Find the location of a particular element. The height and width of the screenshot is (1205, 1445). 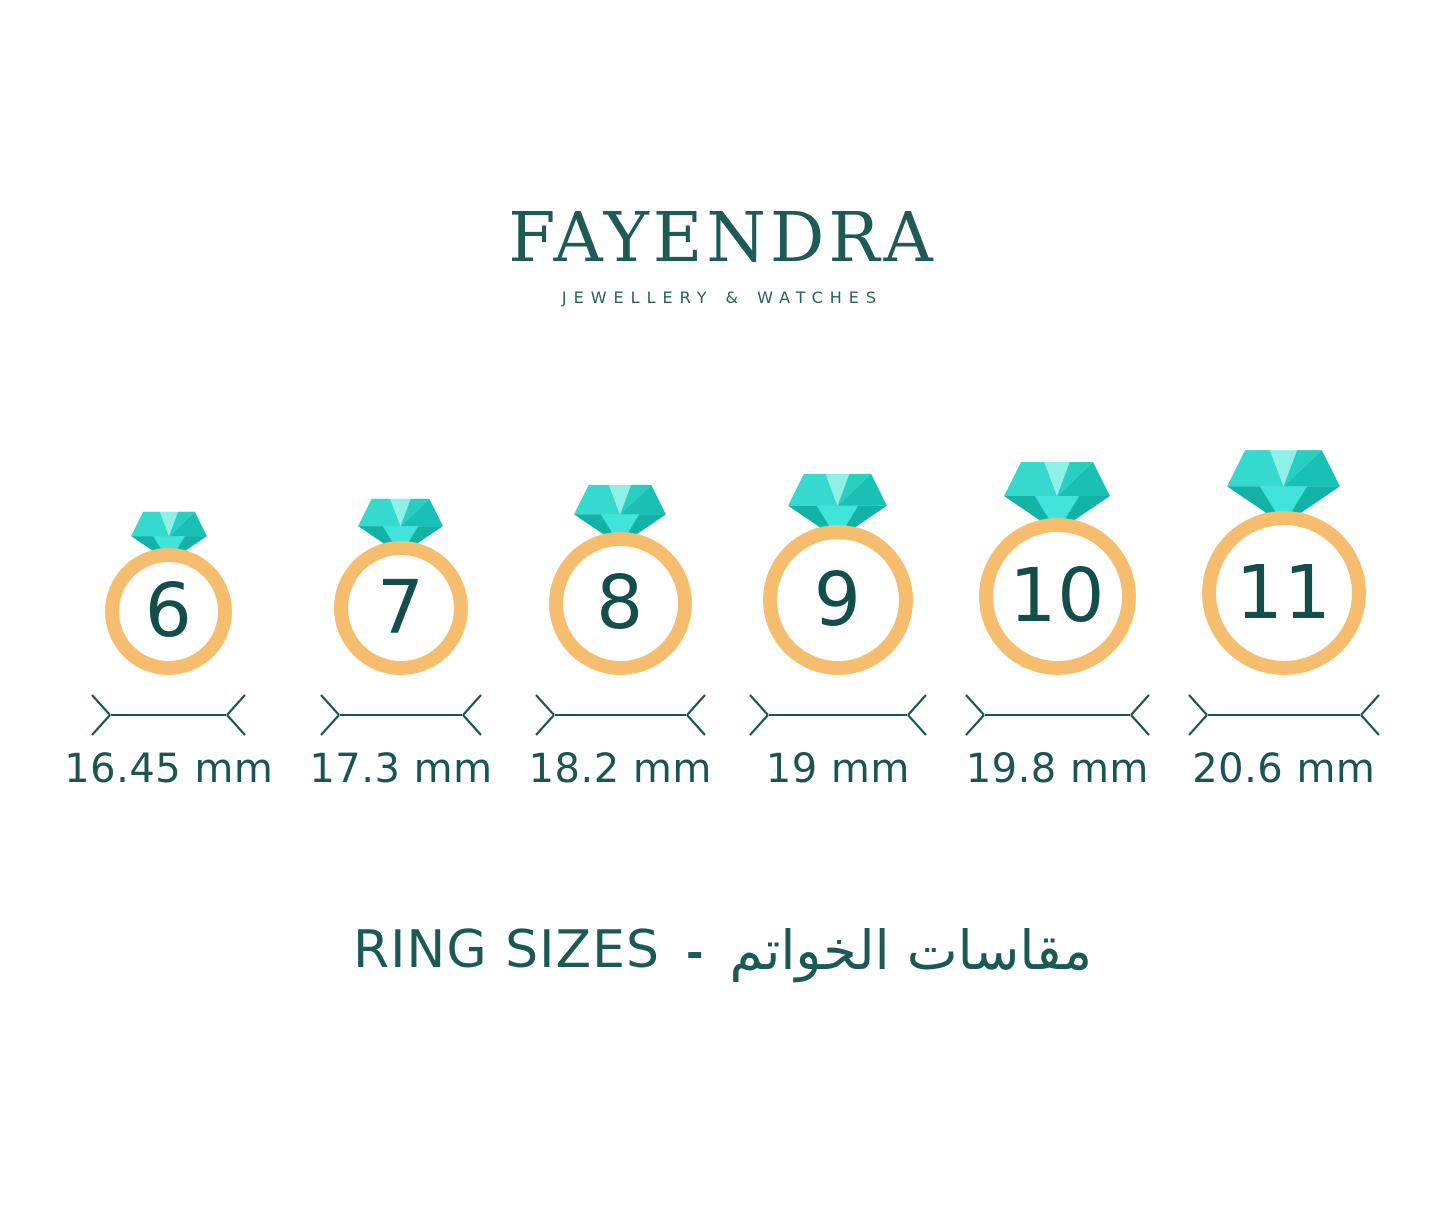

page-title: RING SIZES - مقاسات الخواتم is located at coordinates (722, 950).